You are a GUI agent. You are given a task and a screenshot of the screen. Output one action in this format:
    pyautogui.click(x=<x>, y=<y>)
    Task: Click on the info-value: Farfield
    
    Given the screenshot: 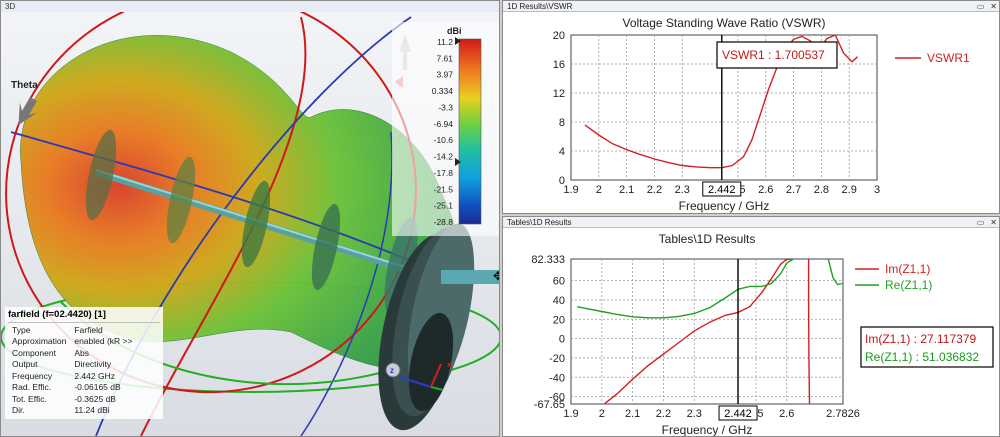 What is the action you would take?
    pyautogui.click(x=88, y=329)
    